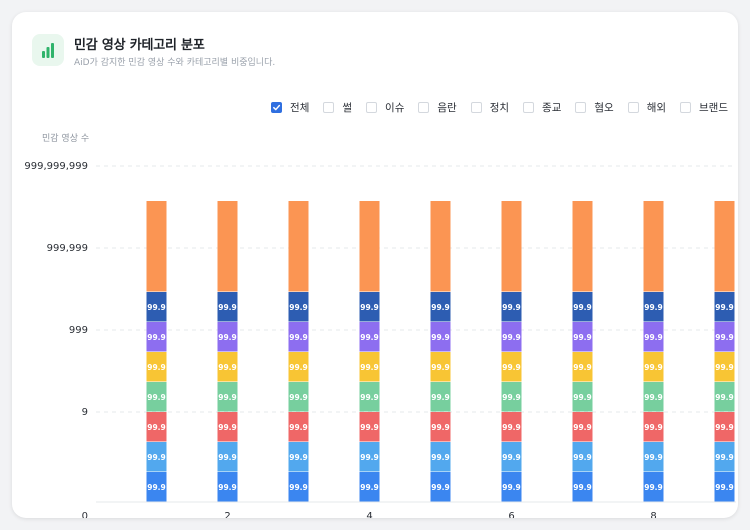 Image resolution: width=750 pixels, height=530 pixels. I want to click on legend-item-6: 종교, so click(542, 107).